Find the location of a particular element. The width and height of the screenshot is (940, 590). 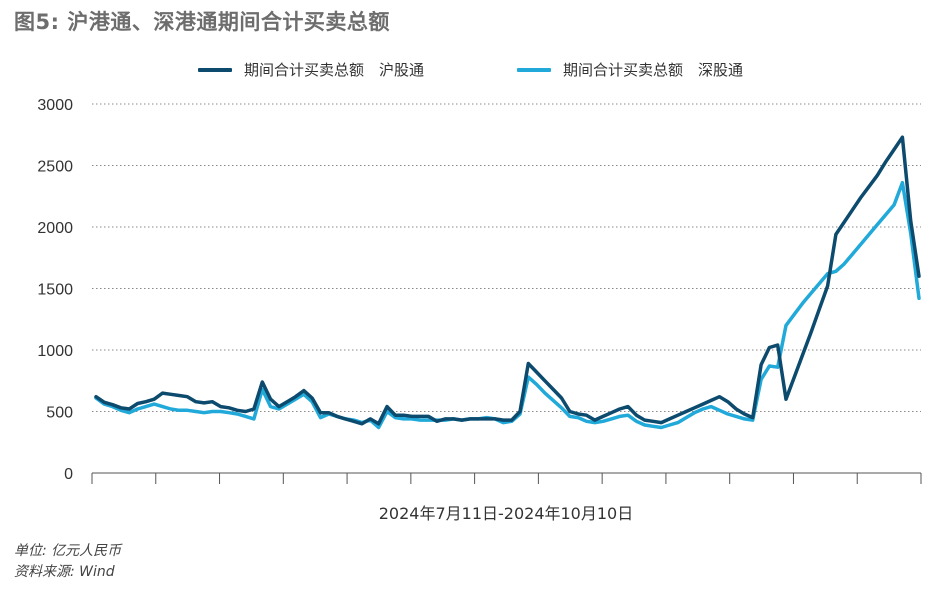

legend-swatch-shanghai is located at coordinates (215, 69).